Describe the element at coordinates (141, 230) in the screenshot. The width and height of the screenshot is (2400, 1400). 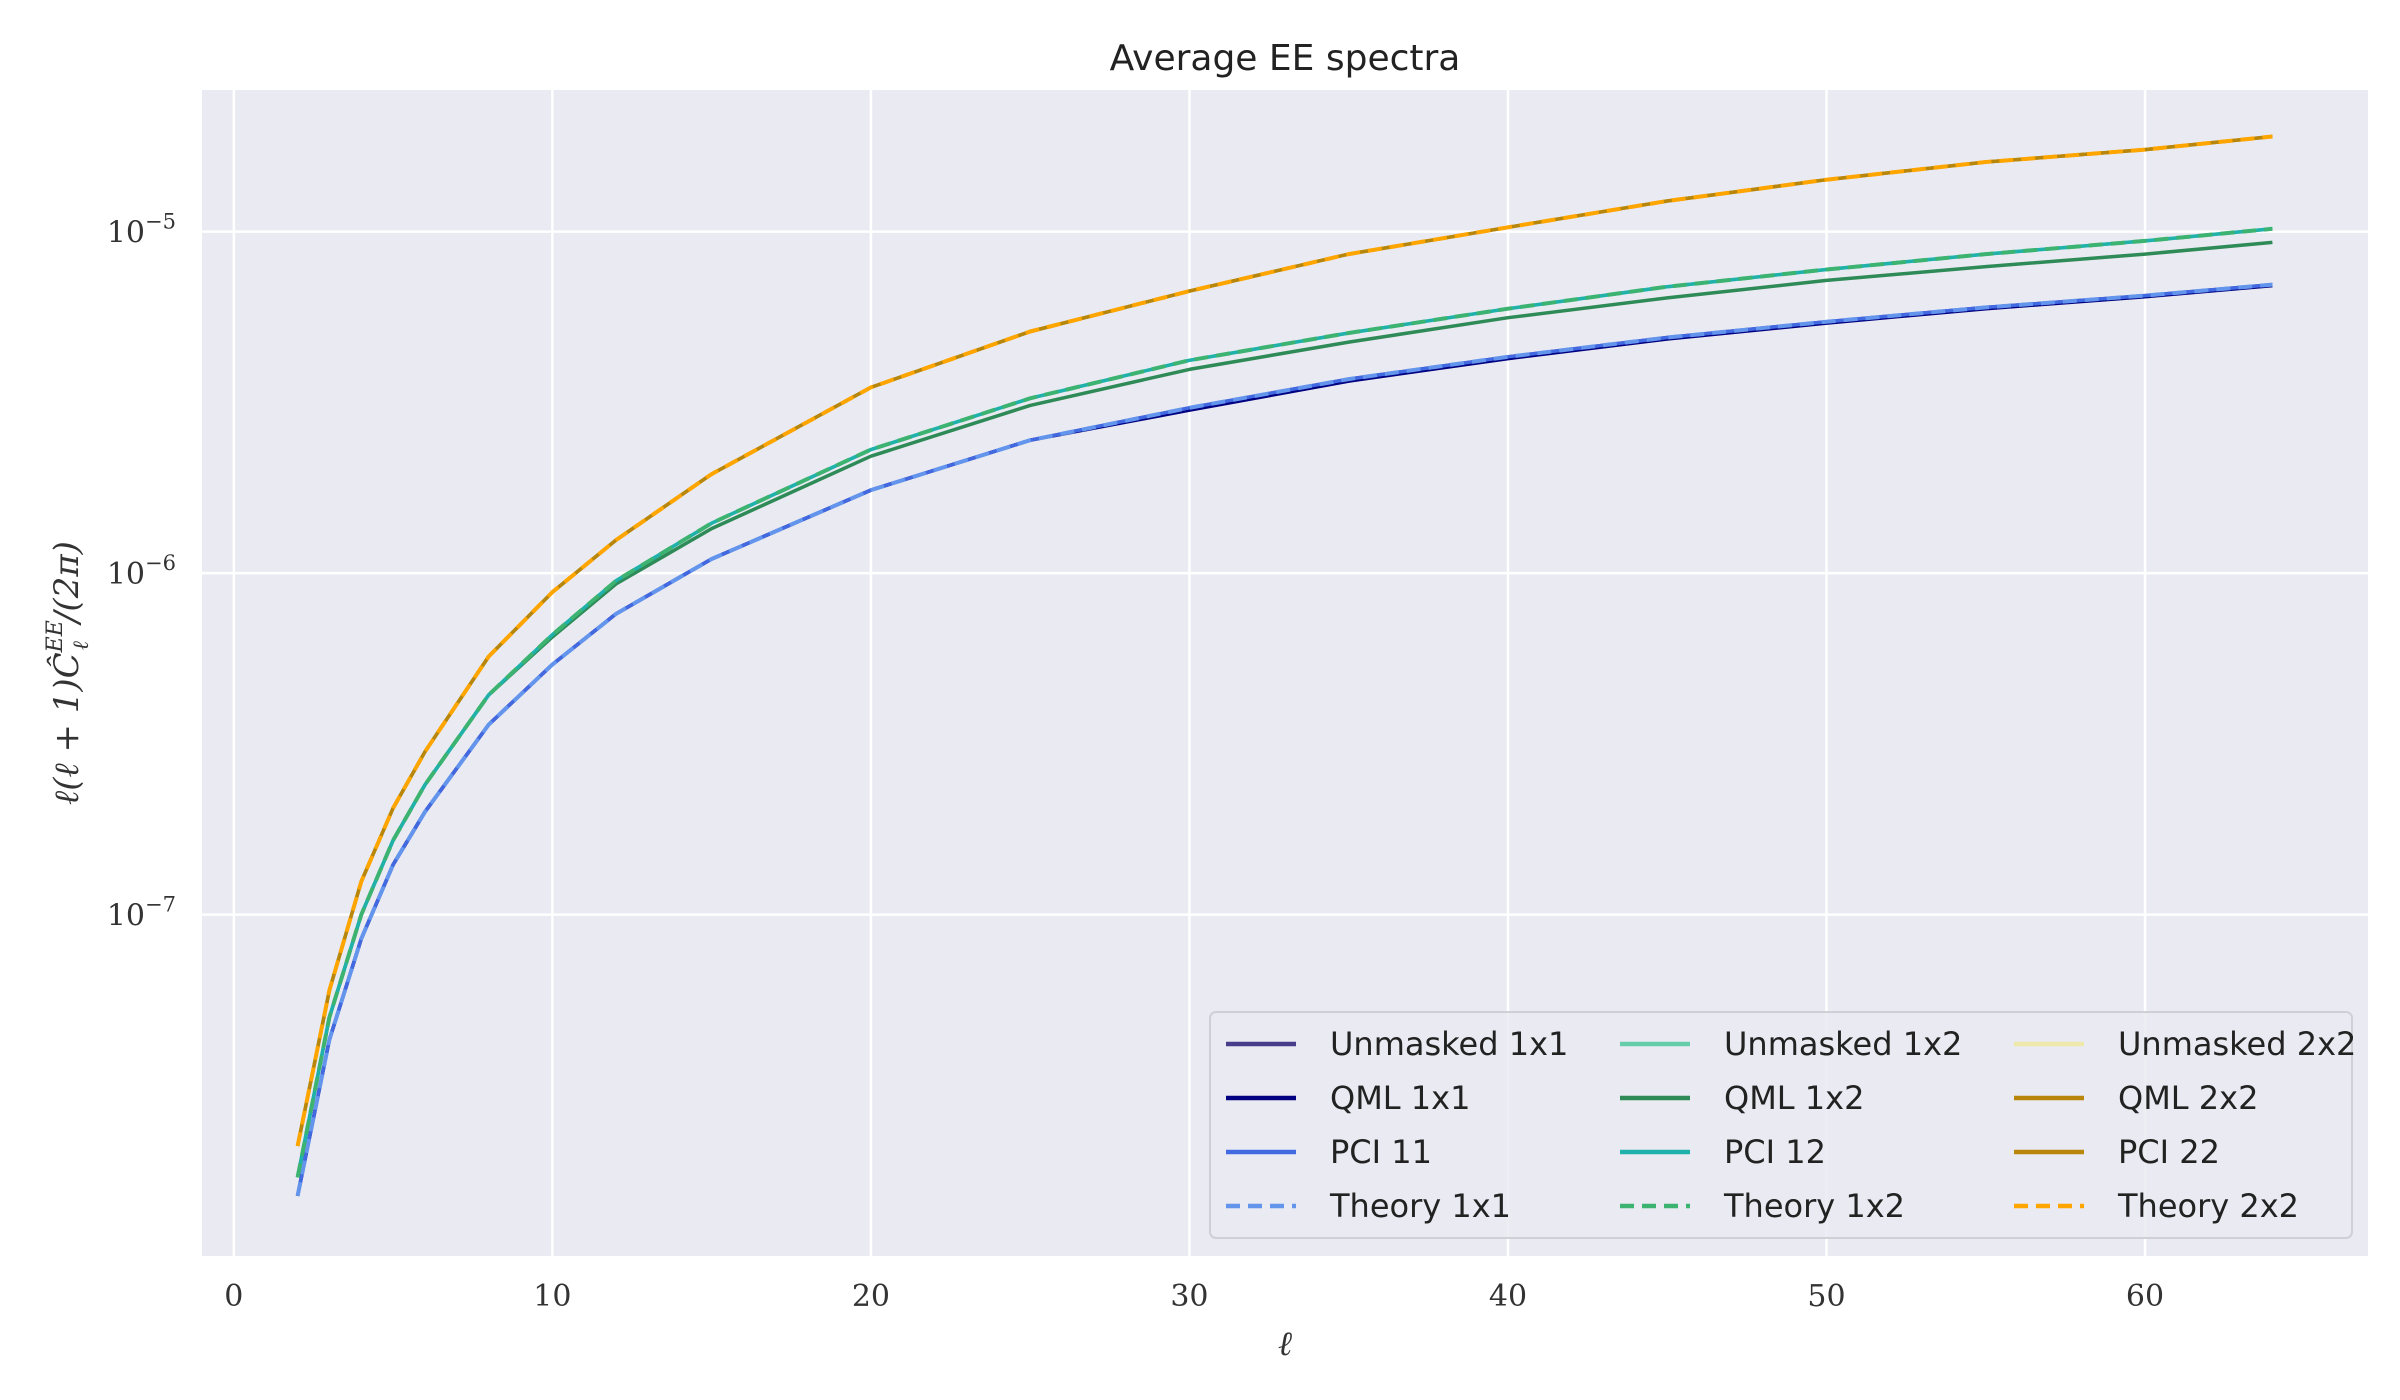
I see `y-tick-label: 10⁻⁵` at that location.